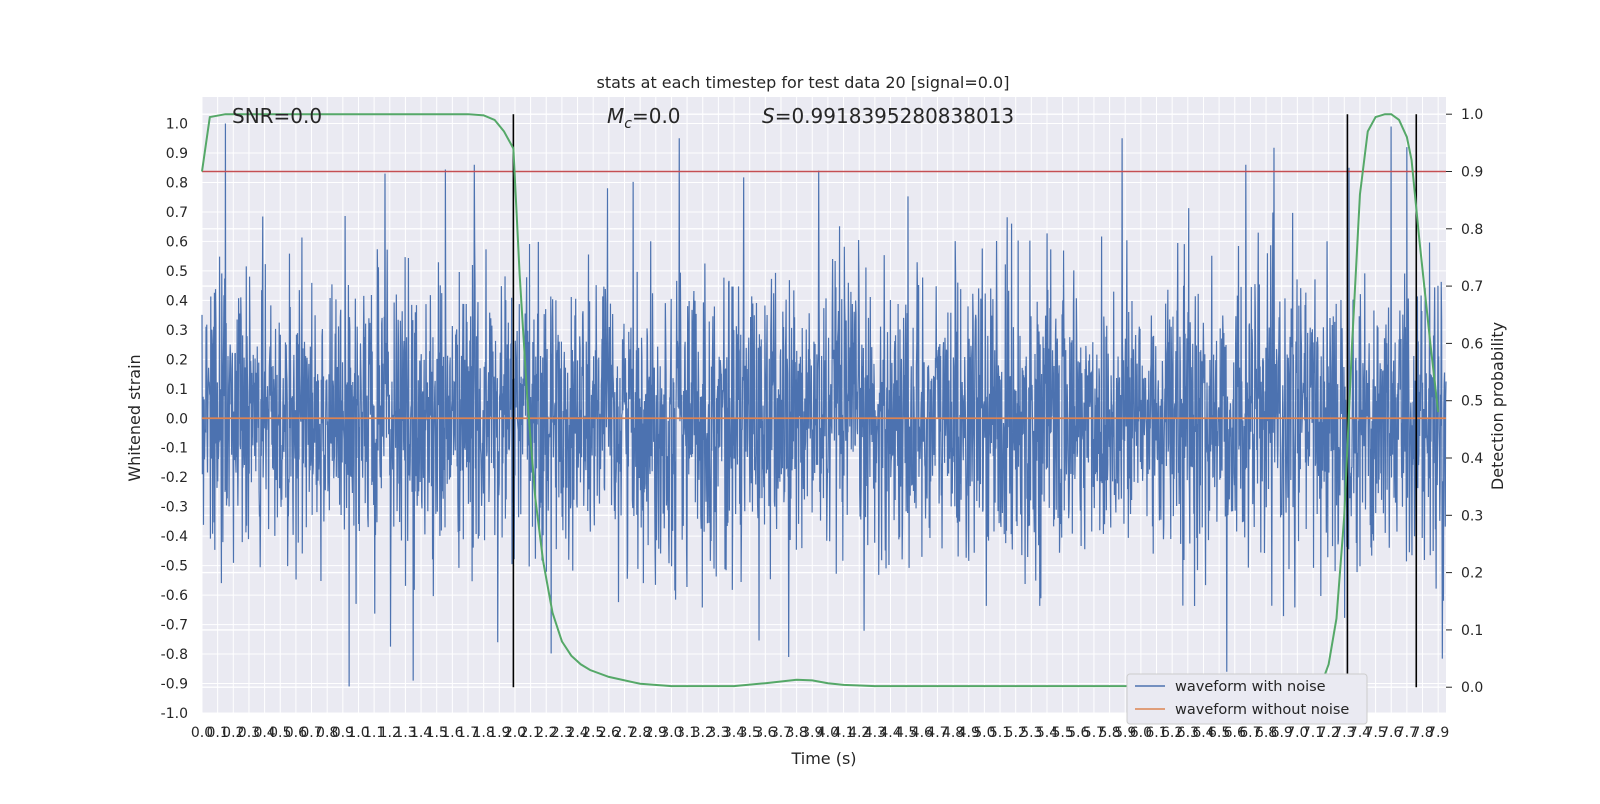  What do you see at coordinates (177, 331) in the screenshot?
I see `y-tick-label: 0.3` at bounding box center [177, 331].